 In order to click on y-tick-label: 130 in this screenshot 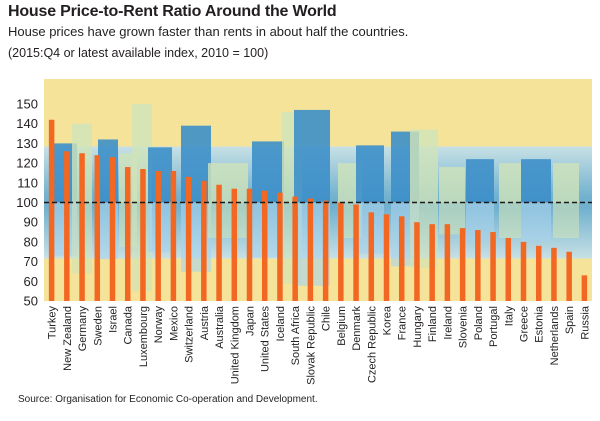, I will do `click(27, 143)`.